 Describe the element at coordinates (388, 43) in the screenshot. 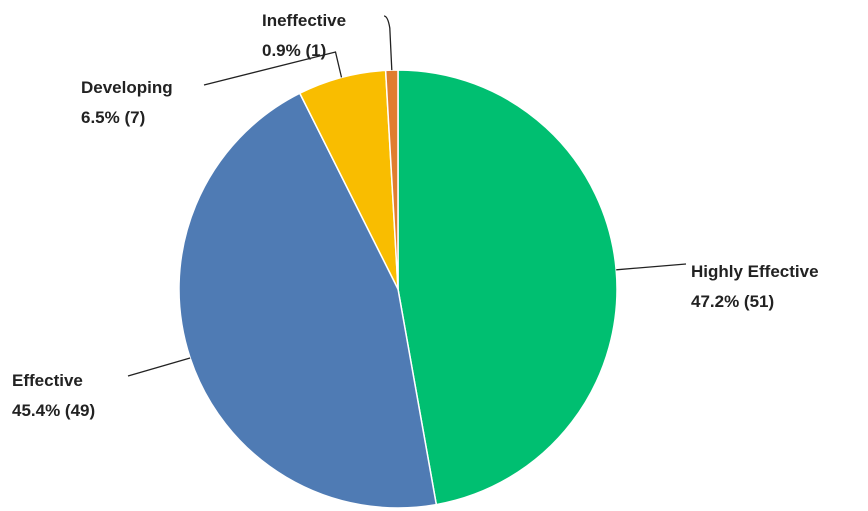

I see `leader-line-ineffective` at that location.